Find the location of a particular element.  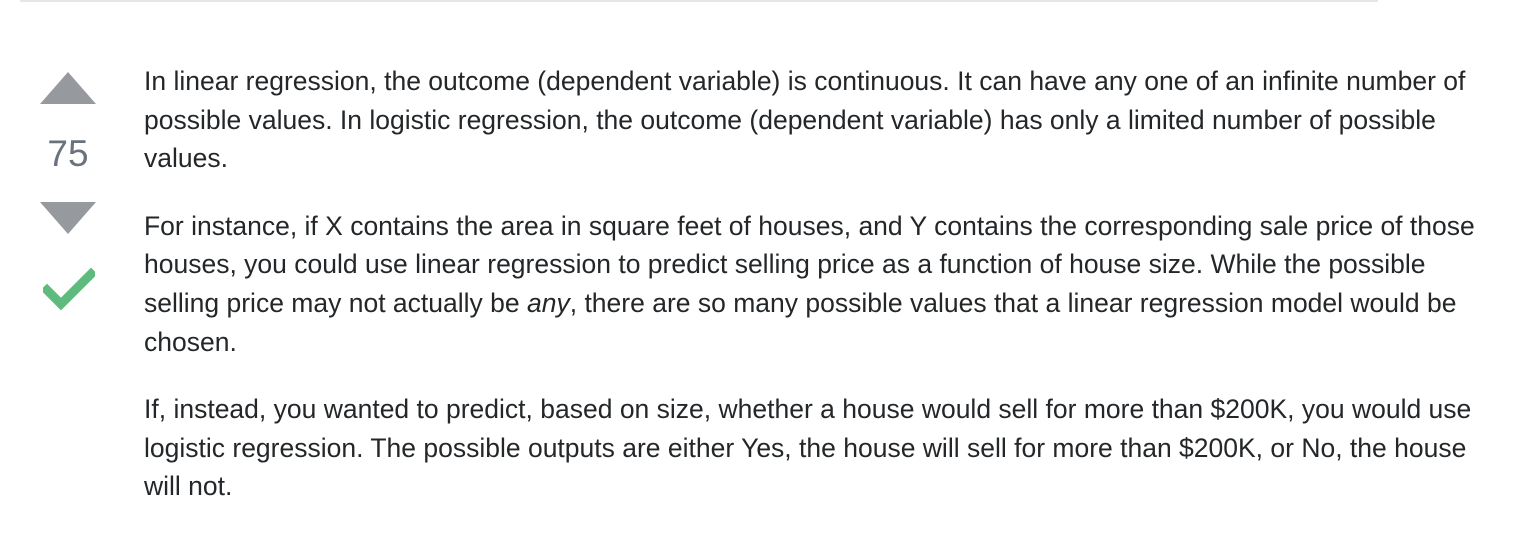

checkmark-icon is located at coordinates (69, 289).